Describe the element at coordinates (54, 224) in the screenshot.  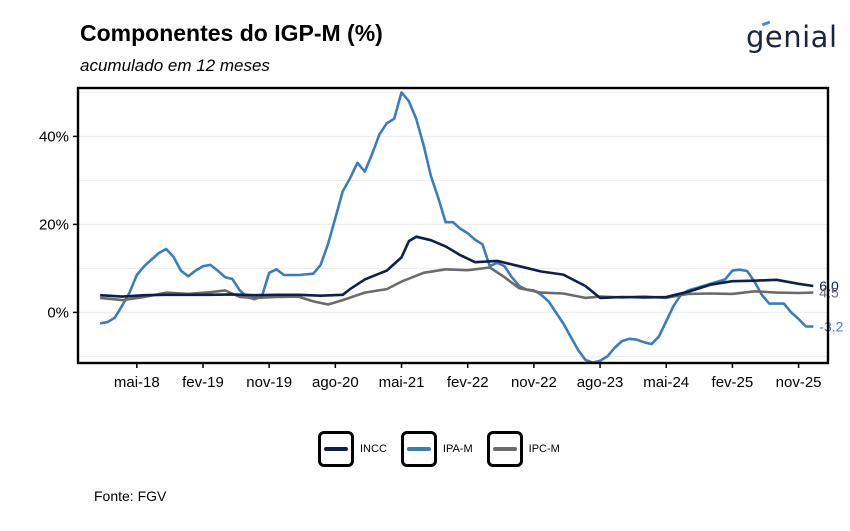
I see `y-tick-label: 20%` at that location.